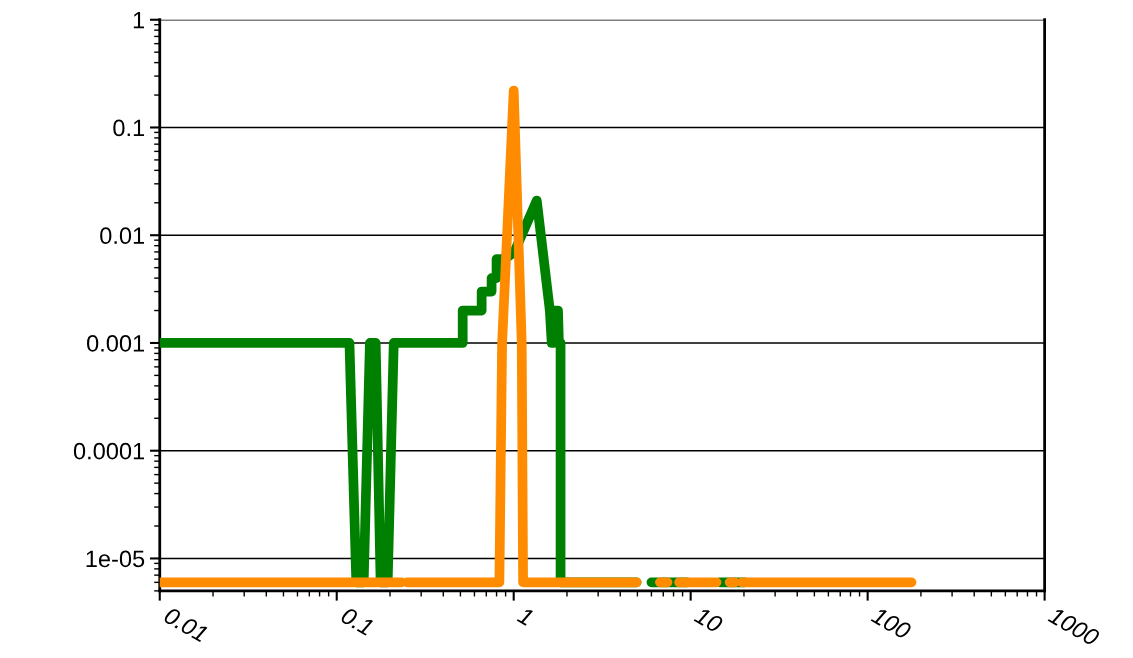 The width and height of the screenshot is (1133, 658). Describe the element at coordinates (115, 559) in the screenshot. I see `y-tick-label: 1e-05` at that location.